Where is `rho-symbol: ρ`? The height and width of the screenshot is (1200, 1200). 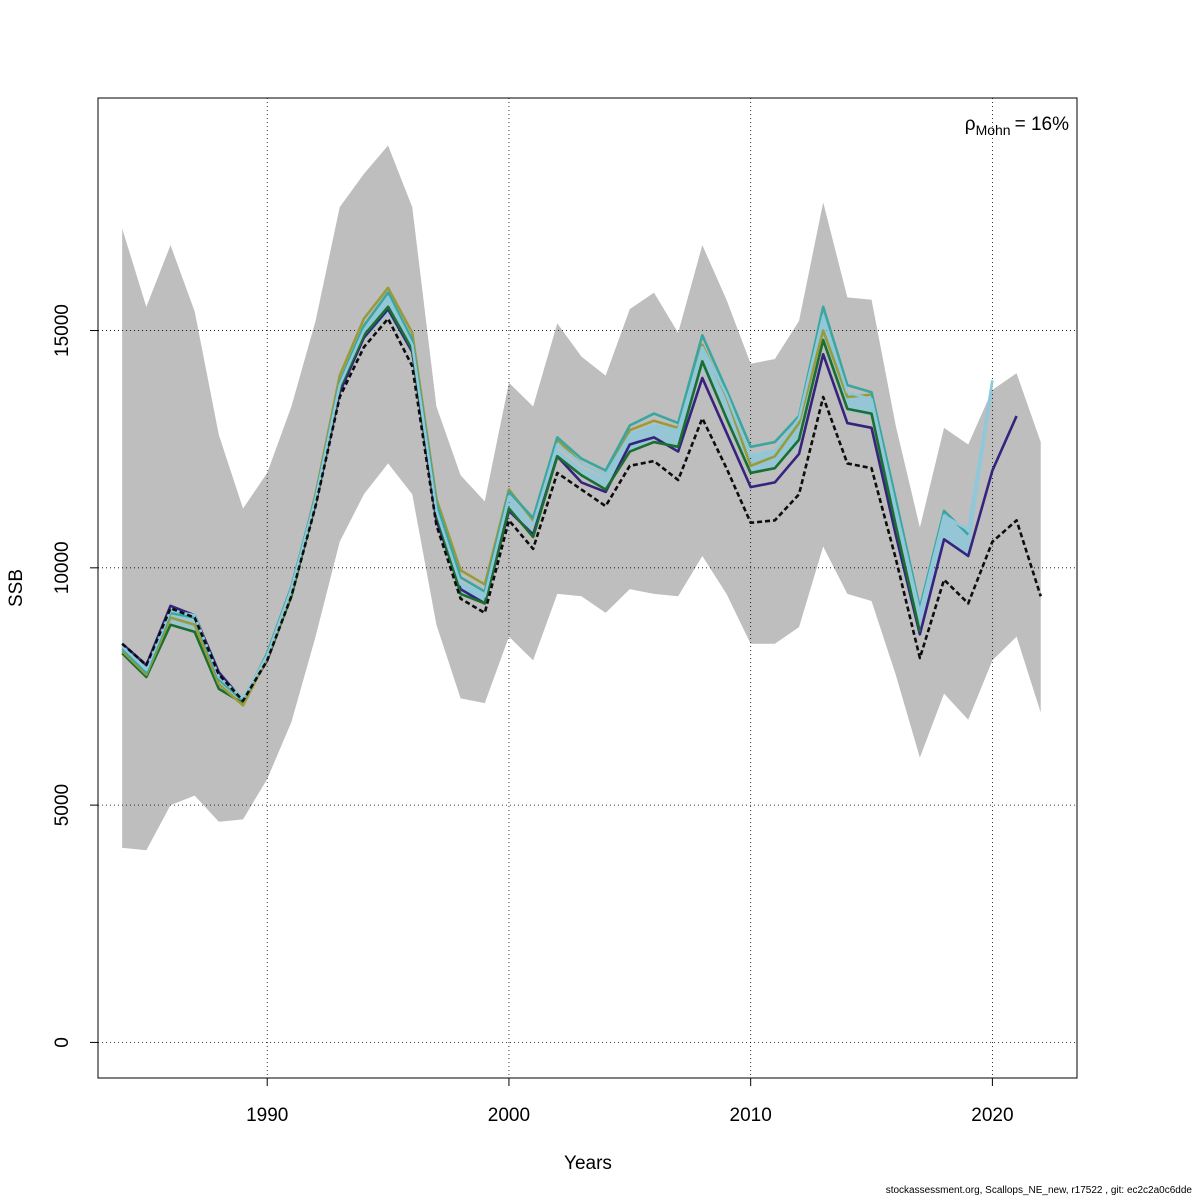 rho-symbol: ρ is located at coordinates (970, 124).